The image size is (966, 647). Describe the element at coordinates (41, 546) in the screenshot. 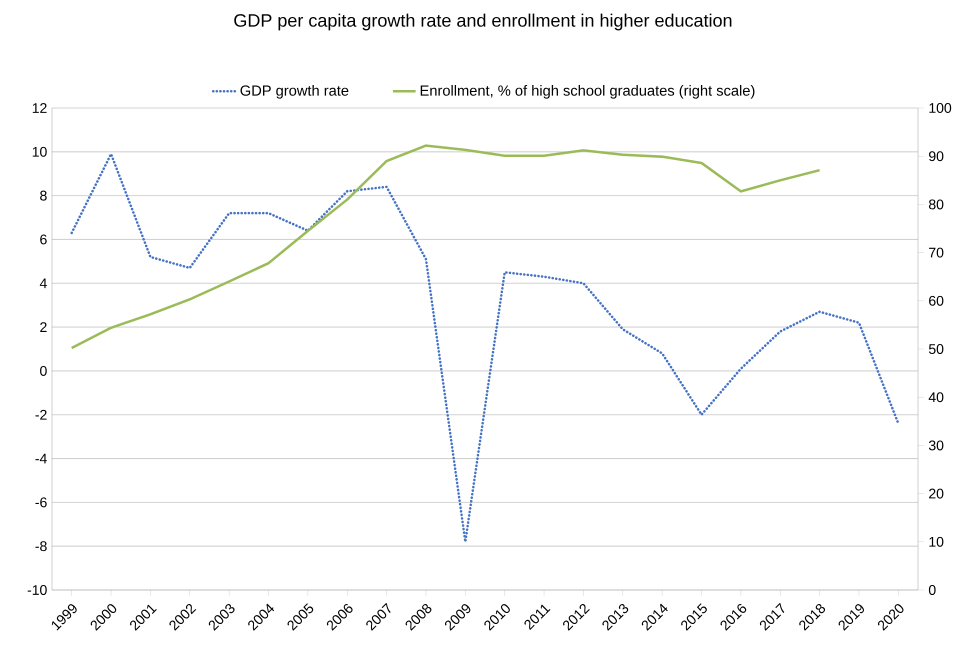

I see `y-tick-label: -8` at that location.